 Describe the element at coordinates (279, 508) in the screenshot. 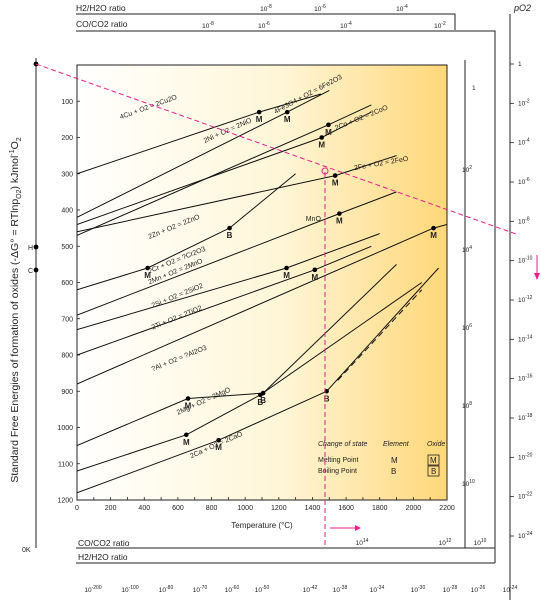

I see `x-tick-label: 1200` at that location.